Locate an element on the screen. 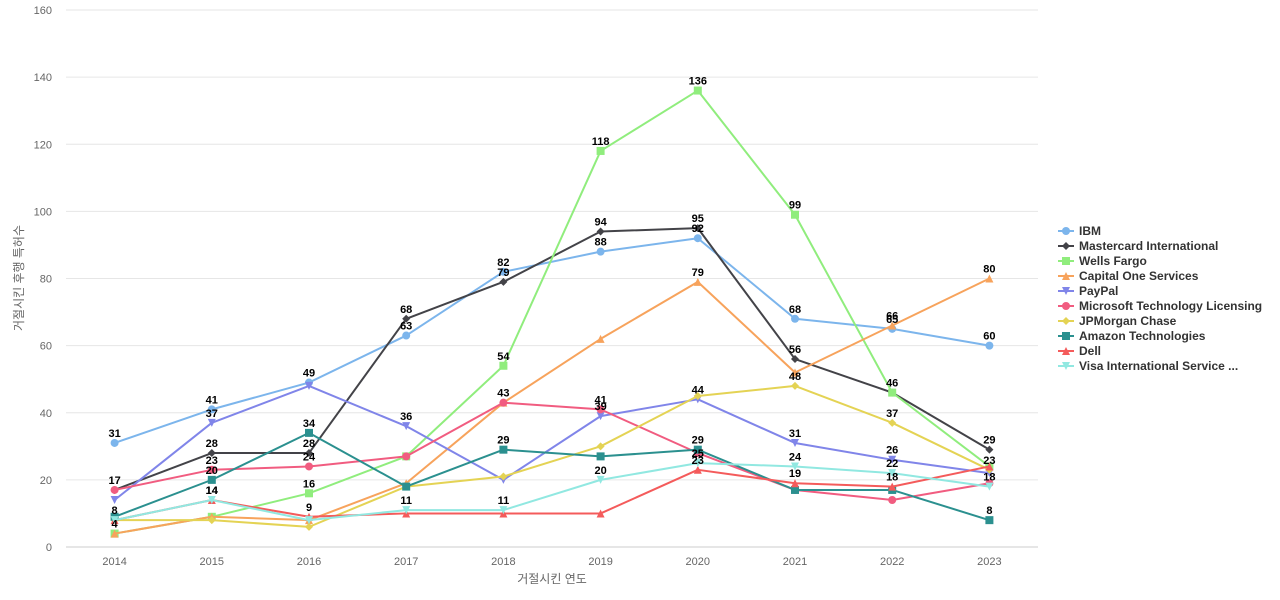 This screenshot has height=600, width=1280. legend-item: Microsoft Technology Licensing is located at coordinates (1160, 305).